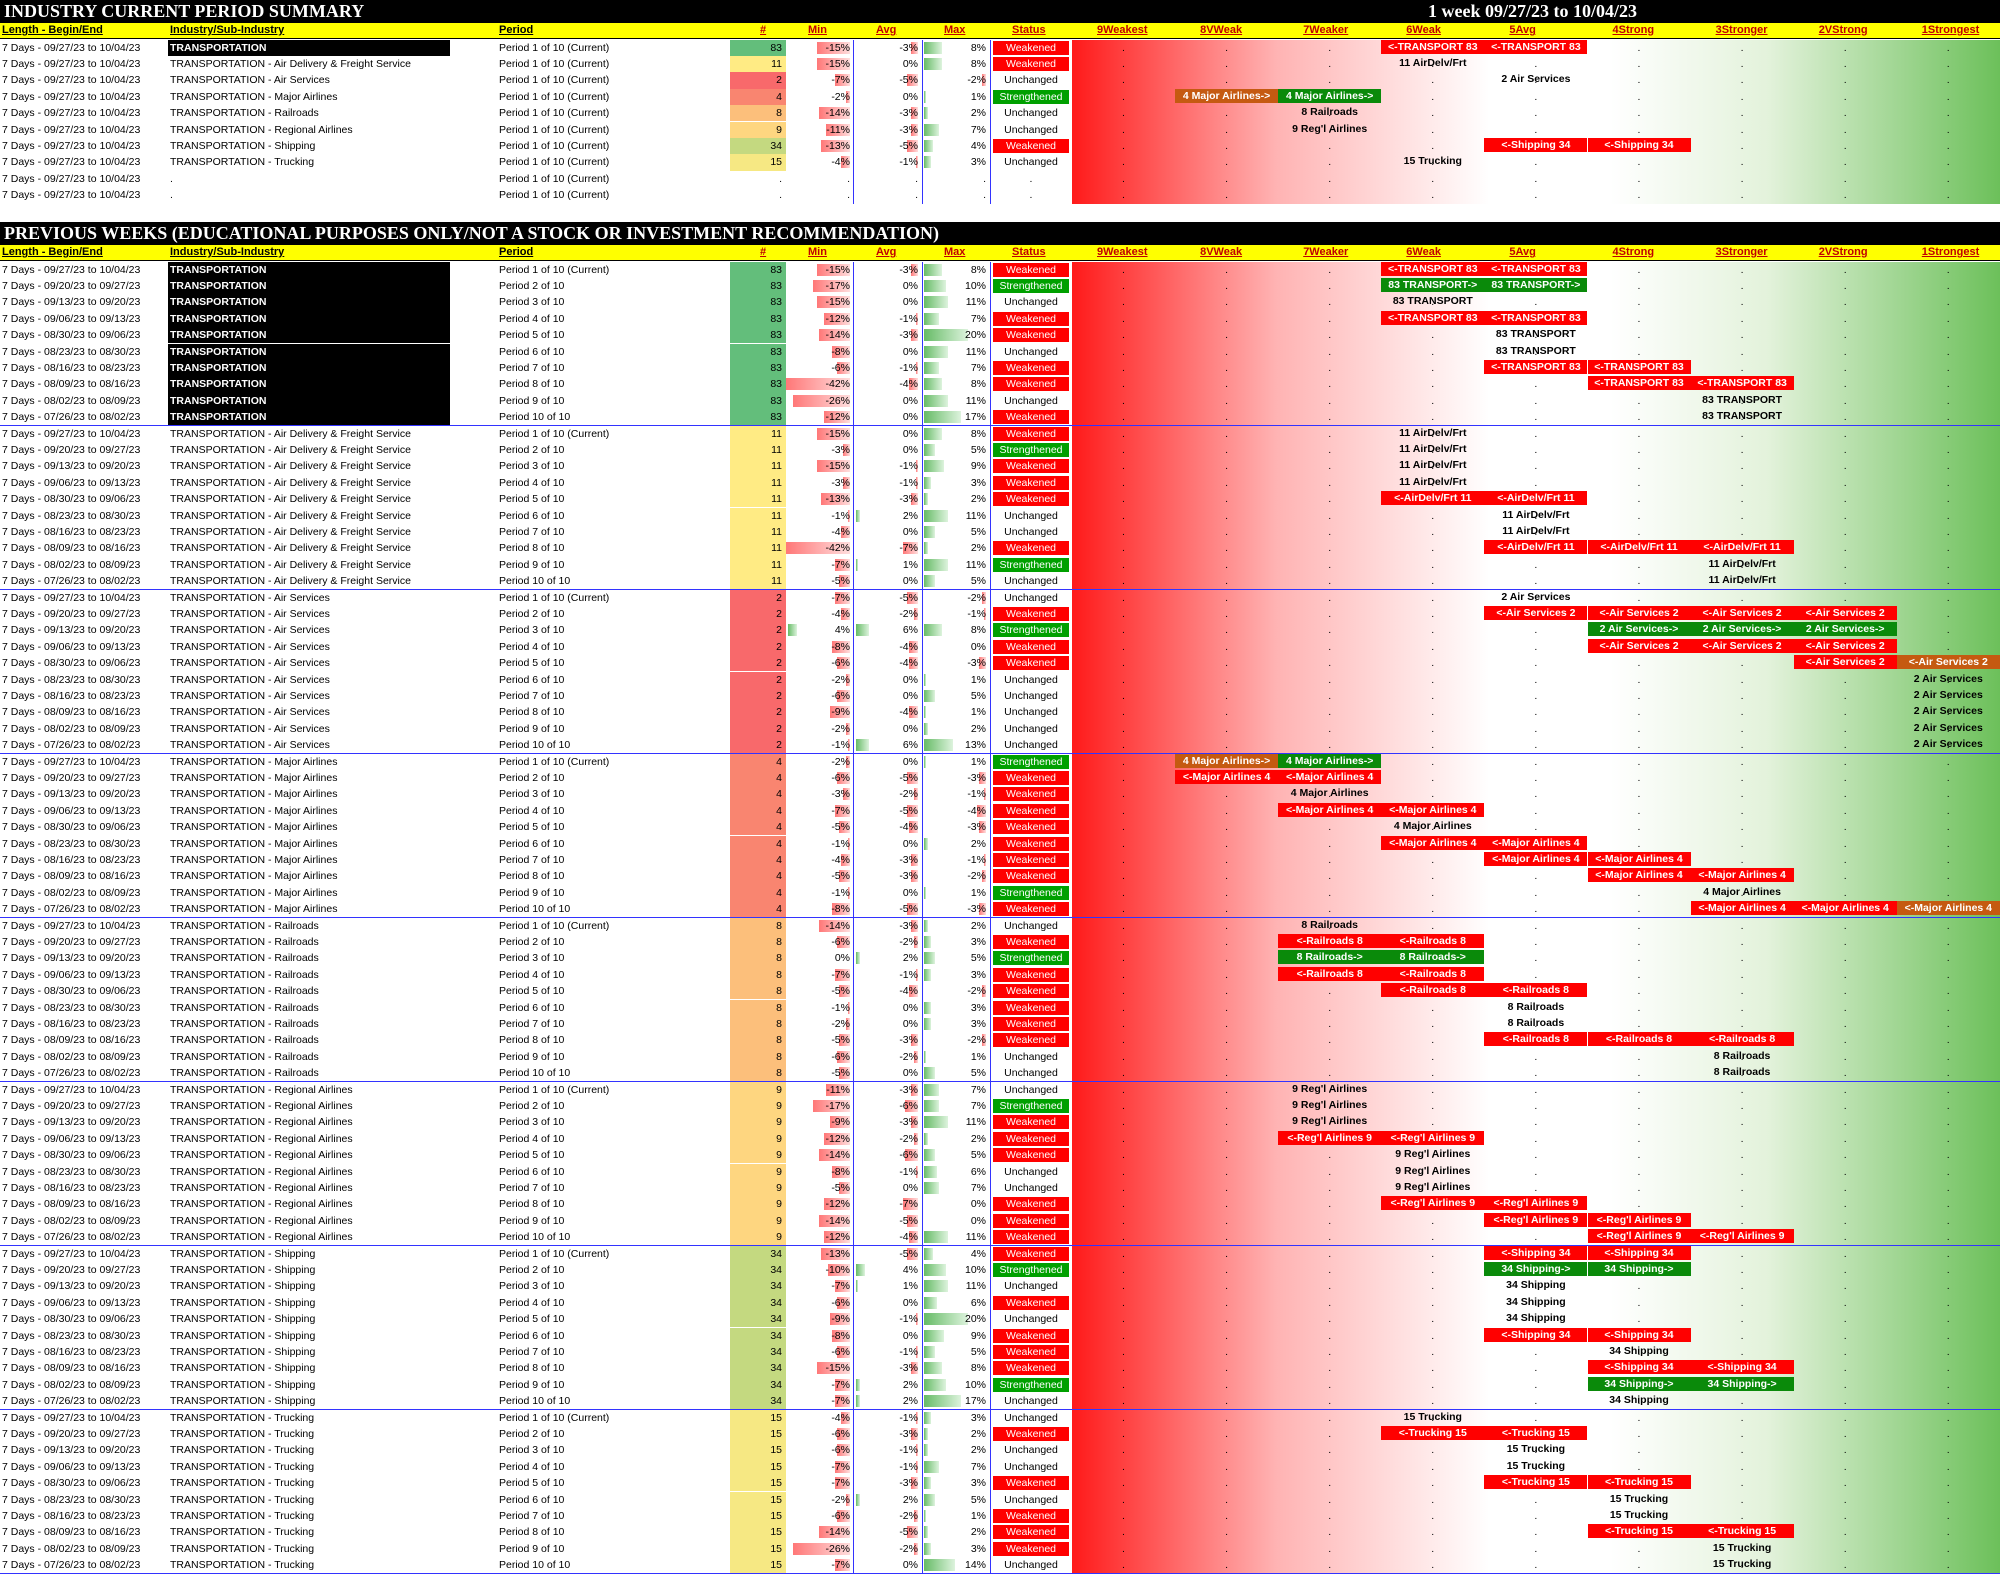  What do you see at coordinates (976, 1040) in the screenshot?
I see `value-text: -2%` at bounding box center [976, 1040].